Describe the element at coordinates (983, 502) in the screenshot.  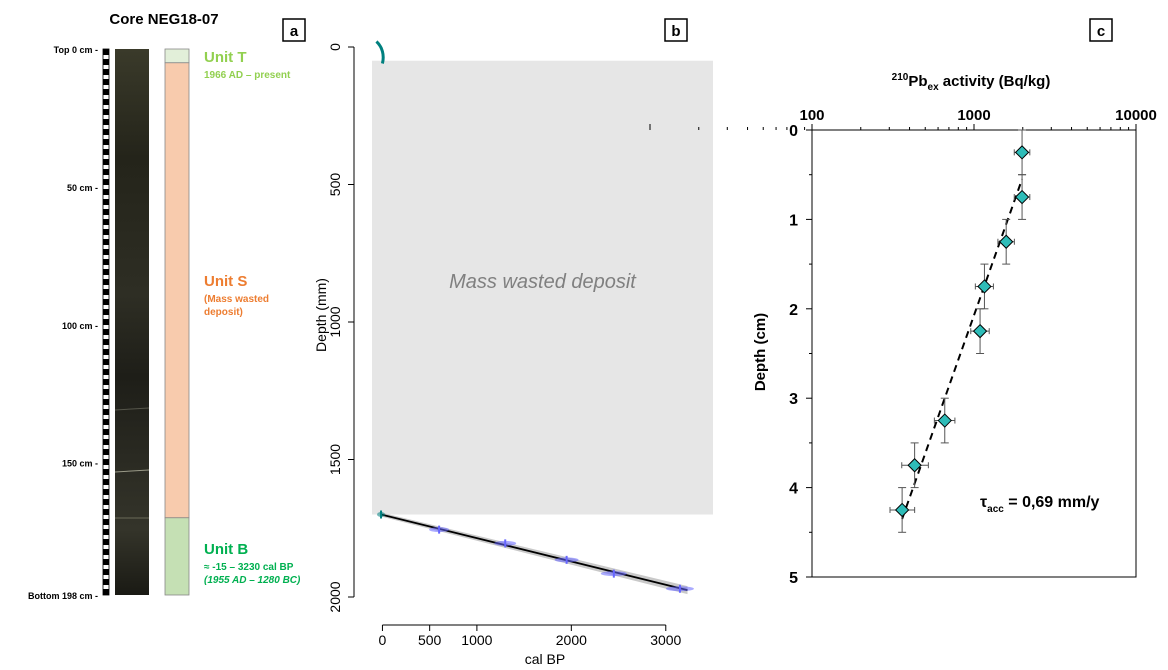
I see `tau-symbol: τ` at that location.